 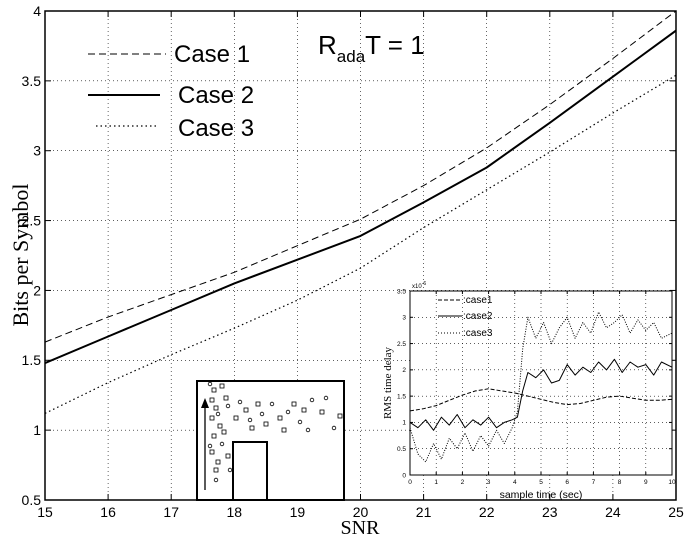 What do you see at coordinates (371, 48) in the screenshot?
I see `rate-annotation: RadaT = 1` at bounding box center [371, 48].